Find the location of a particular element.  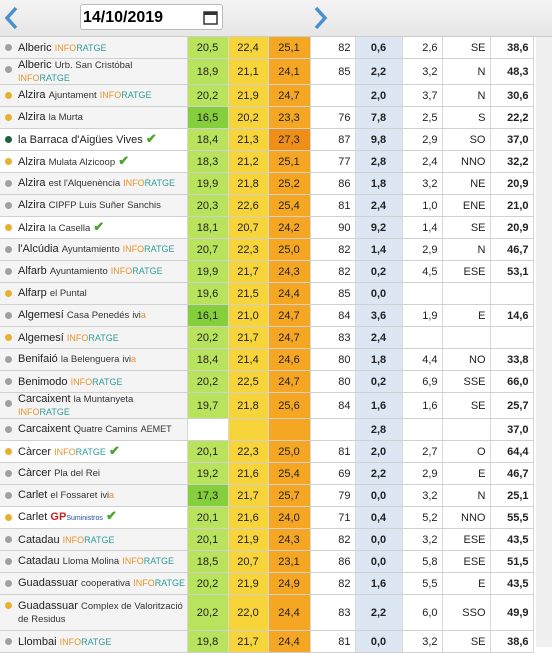

wind-direction: NNO is located at coordinates (466, 517).